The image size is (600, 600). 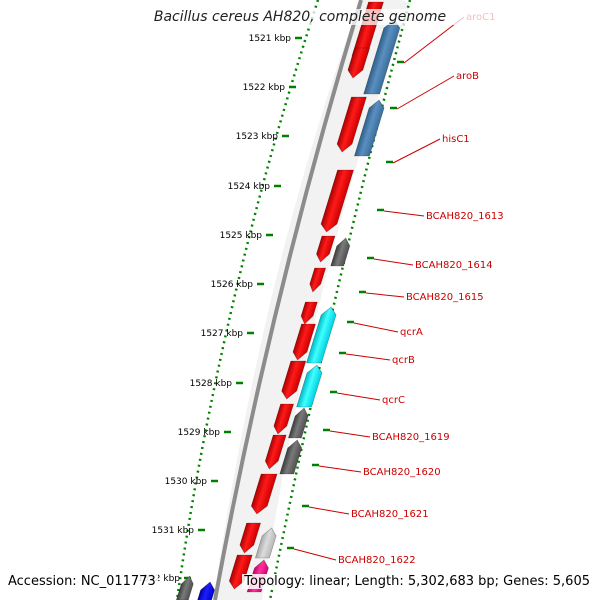 What do you see at coordinates (199, 433) in the screenshot?
I see `scale-tick-label: 1529 kbp` at bounding box center [199, 433].